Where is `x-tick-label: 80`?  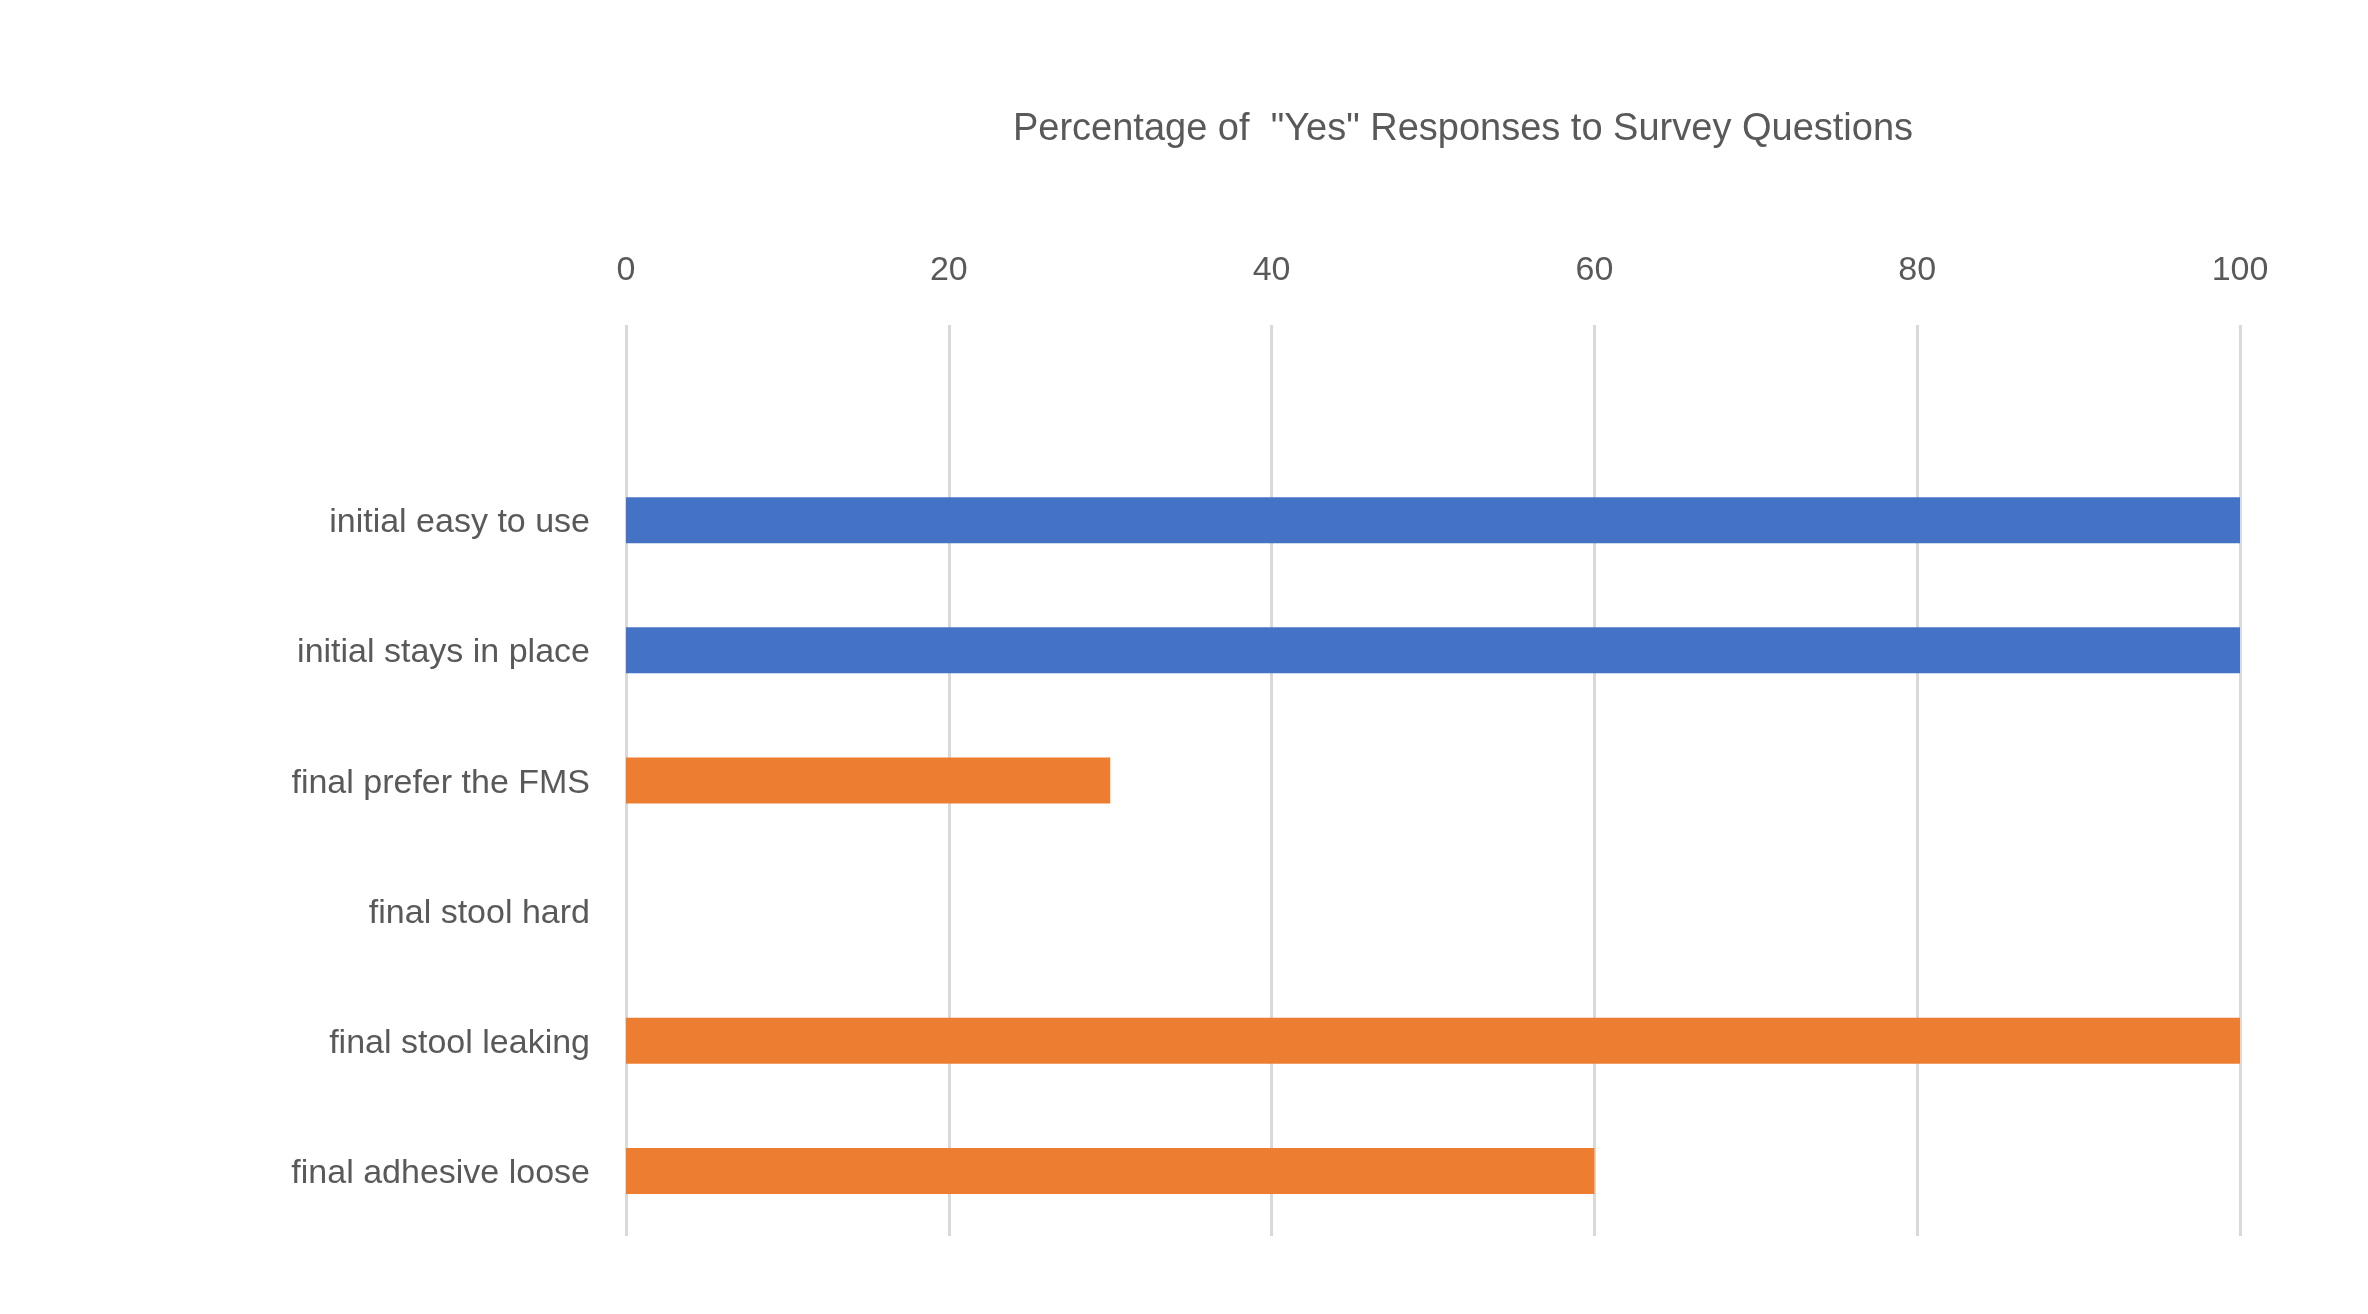
x-tick-label: 80 is located at coordinates (1917, 268).